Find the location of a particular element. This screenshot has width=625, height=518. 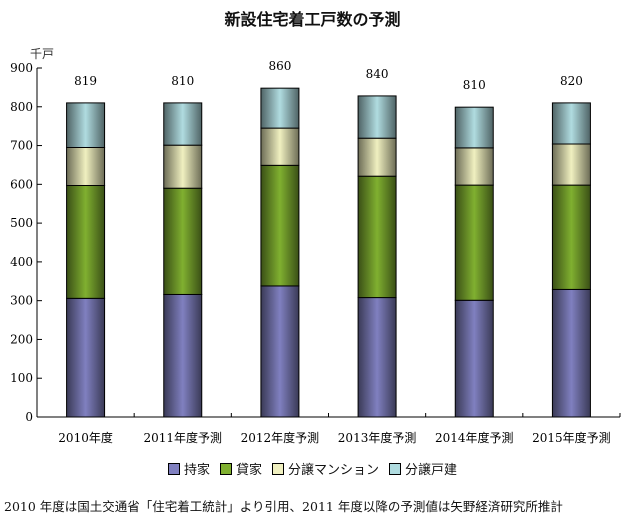

legend-label: 分譲戸建 is located at coordinates (431, 470).